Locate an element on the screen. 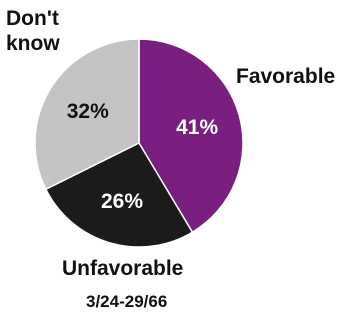  dont-know-label: Don't know is located at coordinates (33, 31).